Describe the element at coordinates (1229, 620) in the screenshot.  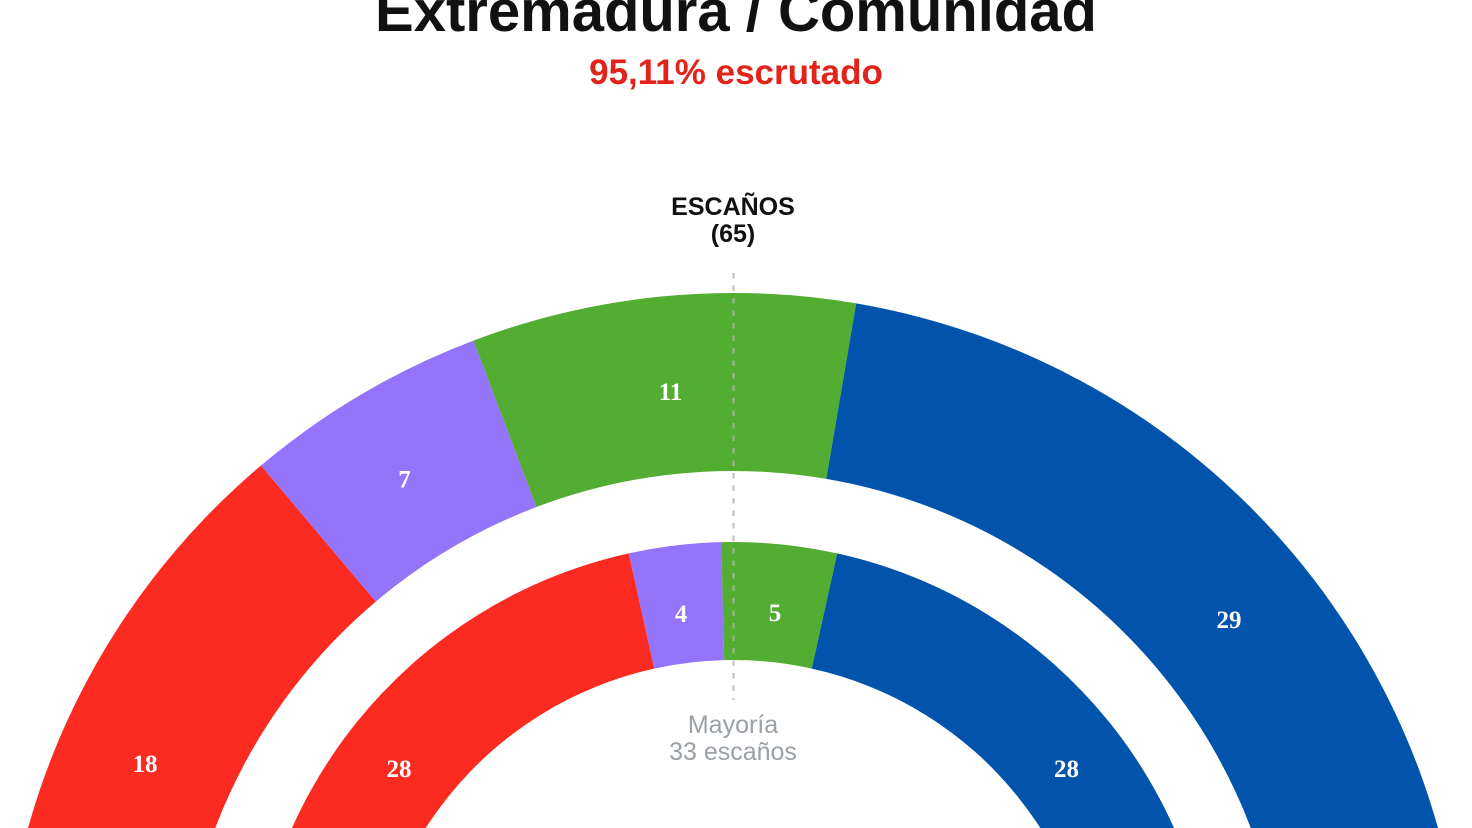
I see `svg-text: 29` at that location.